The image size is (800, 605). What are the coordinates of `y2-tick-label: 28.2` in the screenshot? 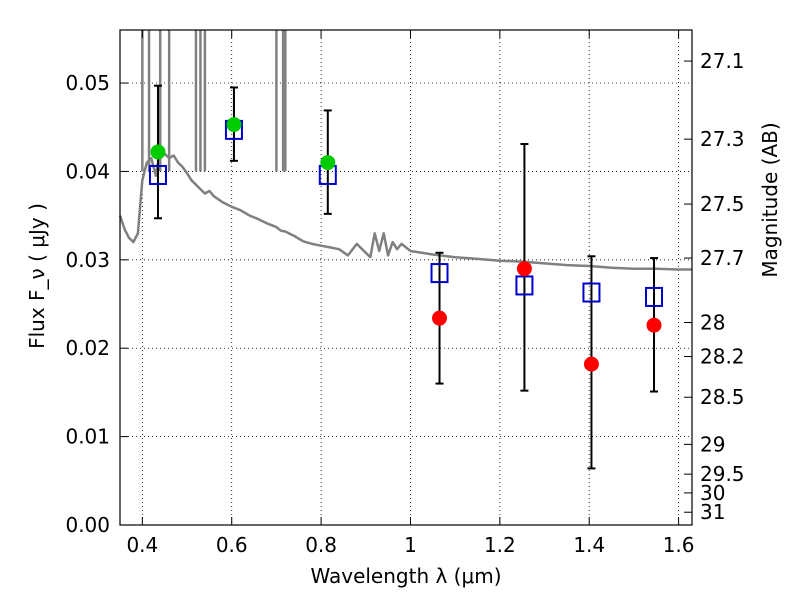 It's located at (722, 357).